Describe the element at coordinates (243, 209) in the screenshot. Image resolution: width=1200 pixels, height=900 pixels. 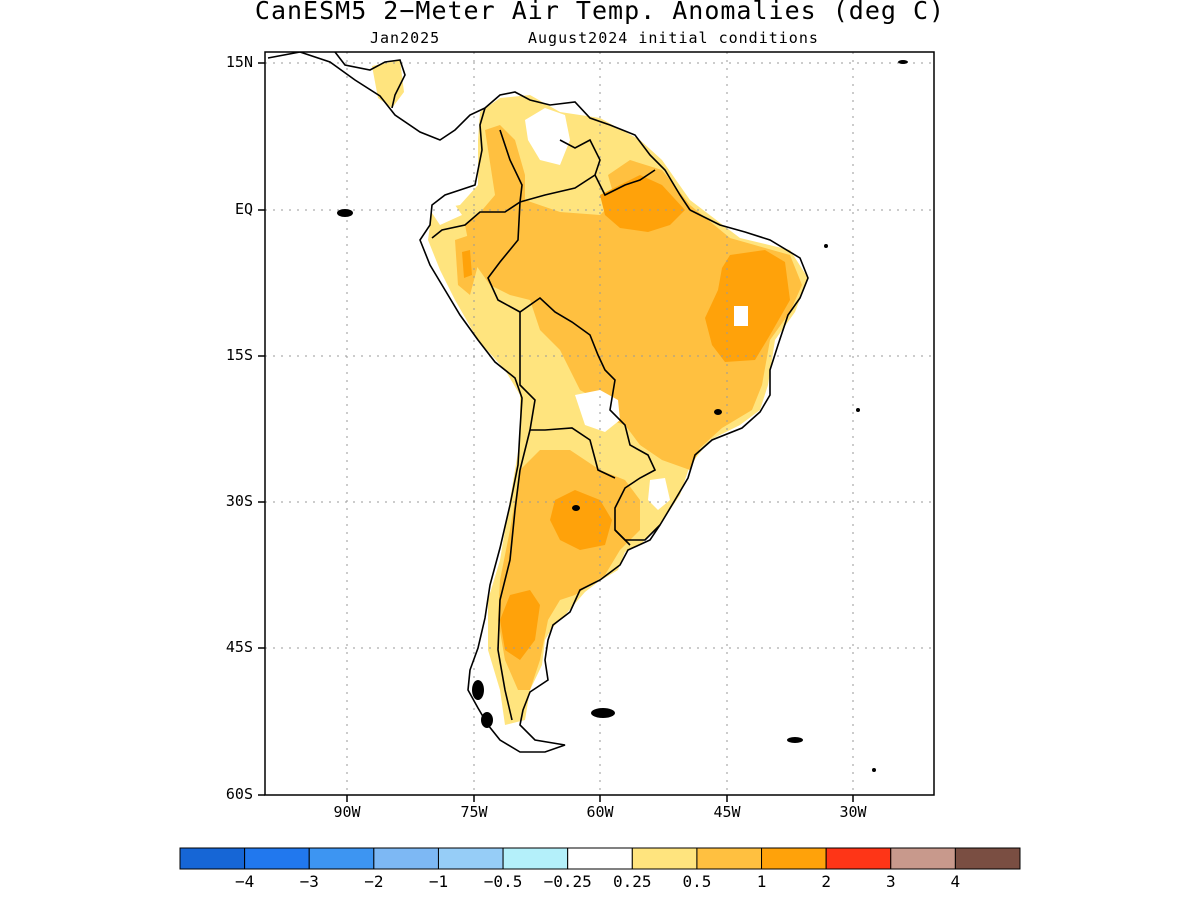
I see `lat-label: EQ` at that location.